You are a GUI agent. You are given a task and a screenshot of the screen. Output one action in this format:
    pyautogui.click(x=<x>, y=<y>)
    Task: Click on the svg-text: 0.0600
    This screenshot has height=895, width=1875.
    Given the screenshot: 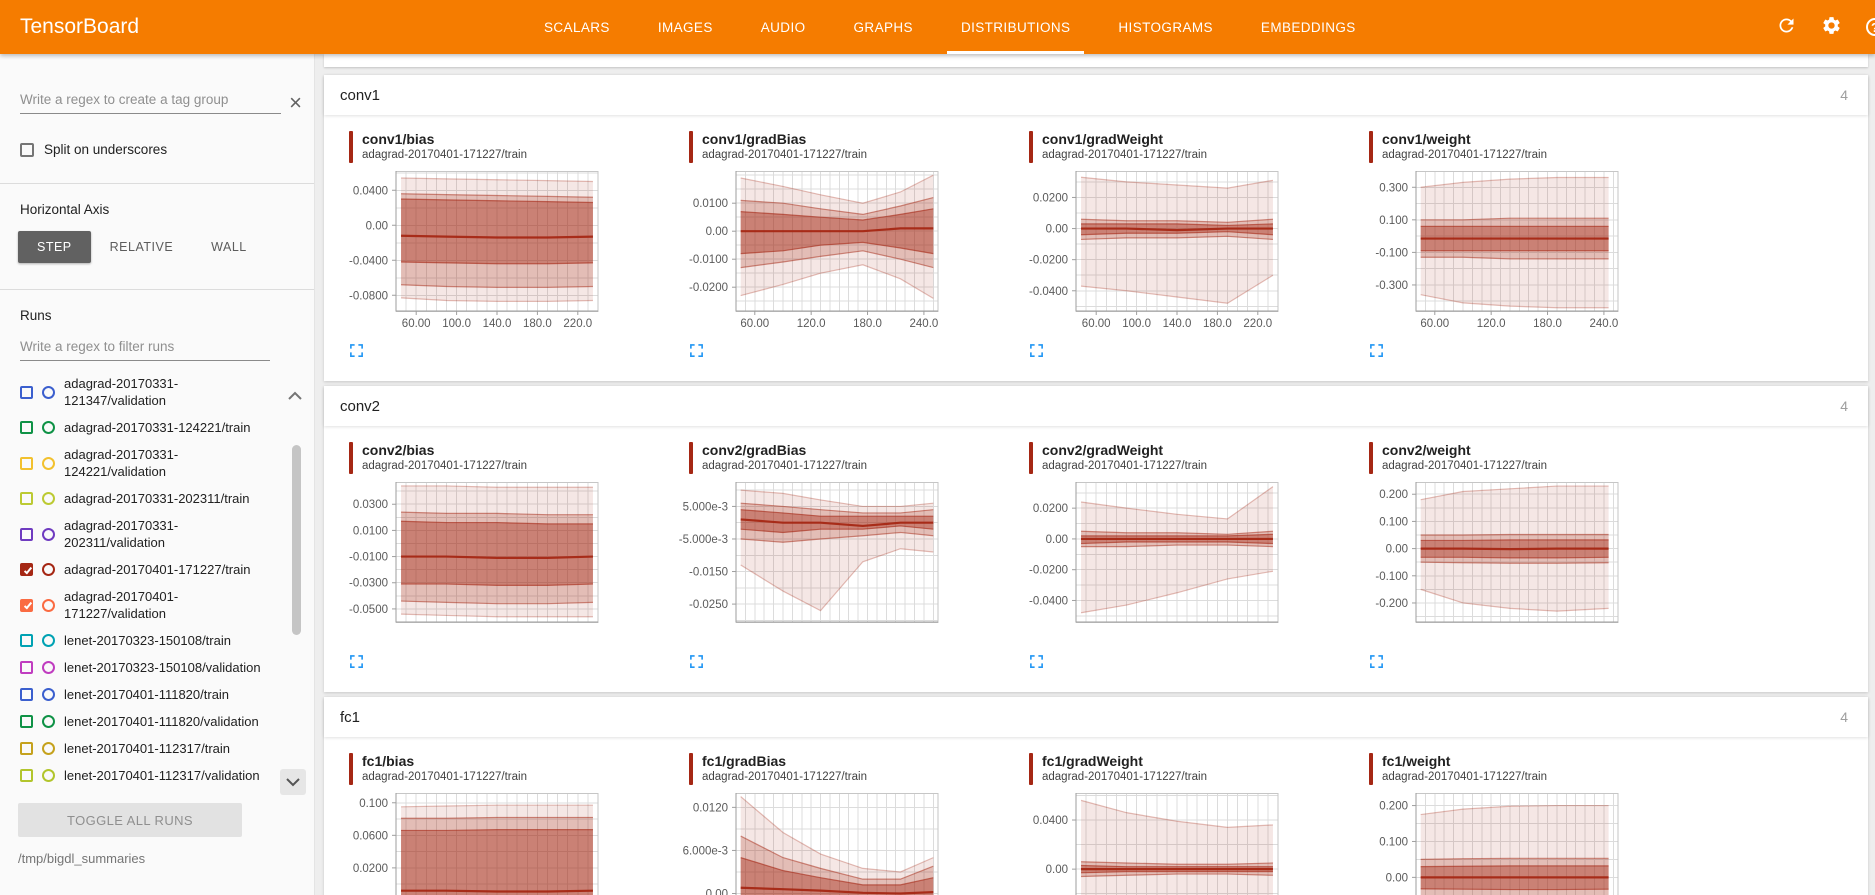 What is the action you would take?
    pyautogui.click(x=370, y=836)
    